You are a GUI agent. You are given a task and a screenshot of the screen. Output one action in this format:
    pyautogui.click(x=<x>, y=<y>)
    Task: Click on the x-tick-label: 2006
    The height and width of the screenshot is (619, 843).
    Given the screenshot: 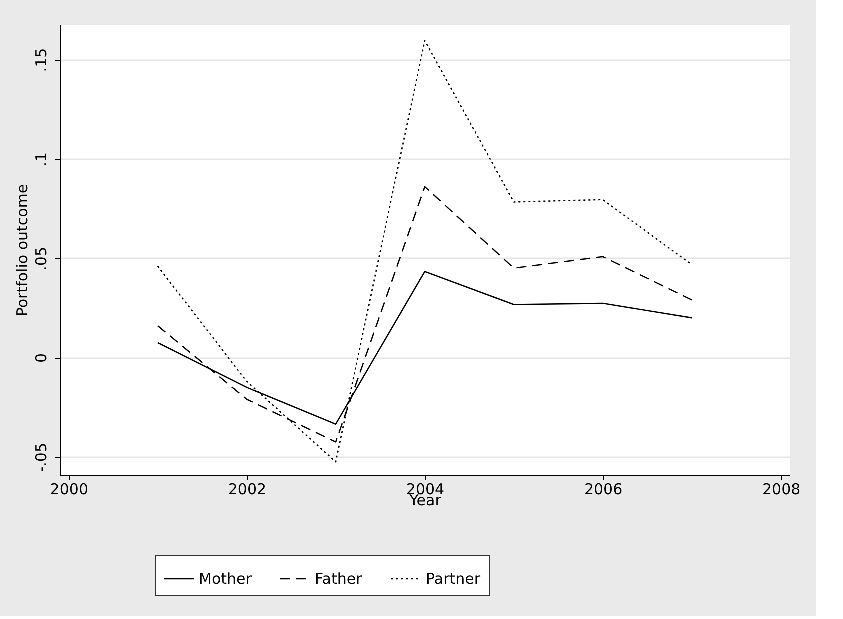 What is the action you would take?
    pyautogui.click(x=603, y=489)
    